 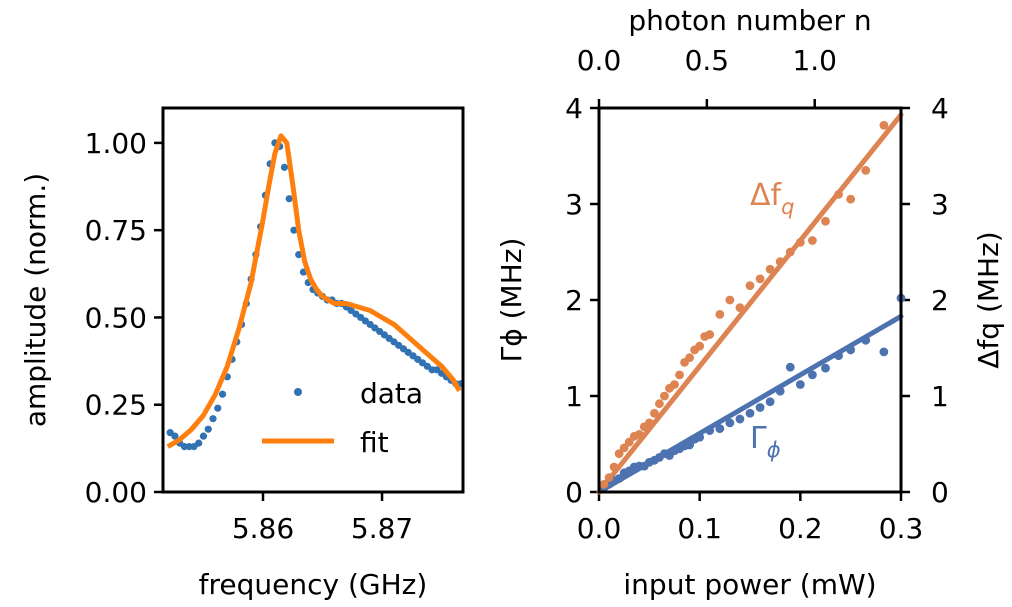 What do you see at coordinates (391, 393) in the screenshot?
I see `legend-data-label: data` at bounding box center [391, 393].